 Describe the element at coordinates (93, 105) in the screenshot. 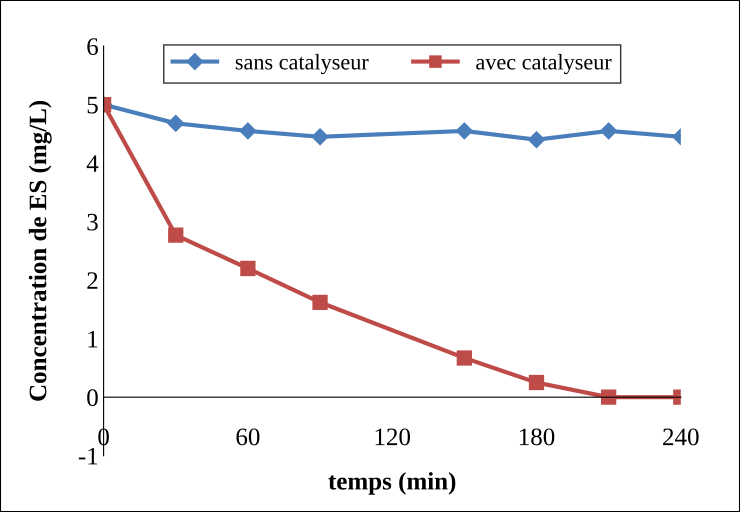

I see `y-tick-label: 5` at that location.